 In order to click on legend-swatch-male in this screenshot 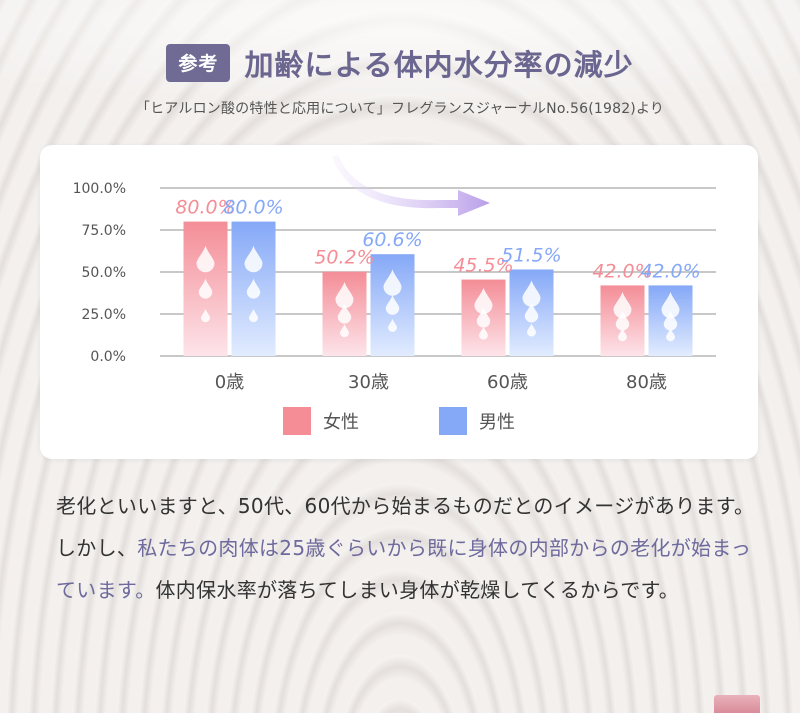, I will do `click(453, 421)`.